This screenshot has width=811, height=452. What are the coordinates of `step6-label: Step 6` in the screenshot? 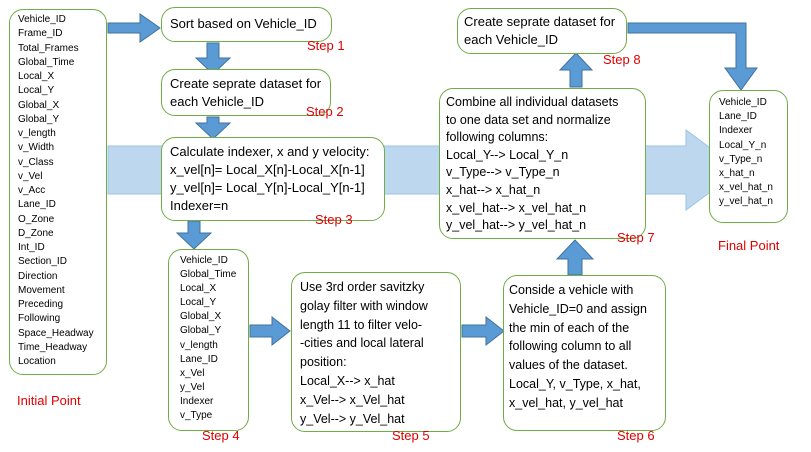 It's located at (636, 435).